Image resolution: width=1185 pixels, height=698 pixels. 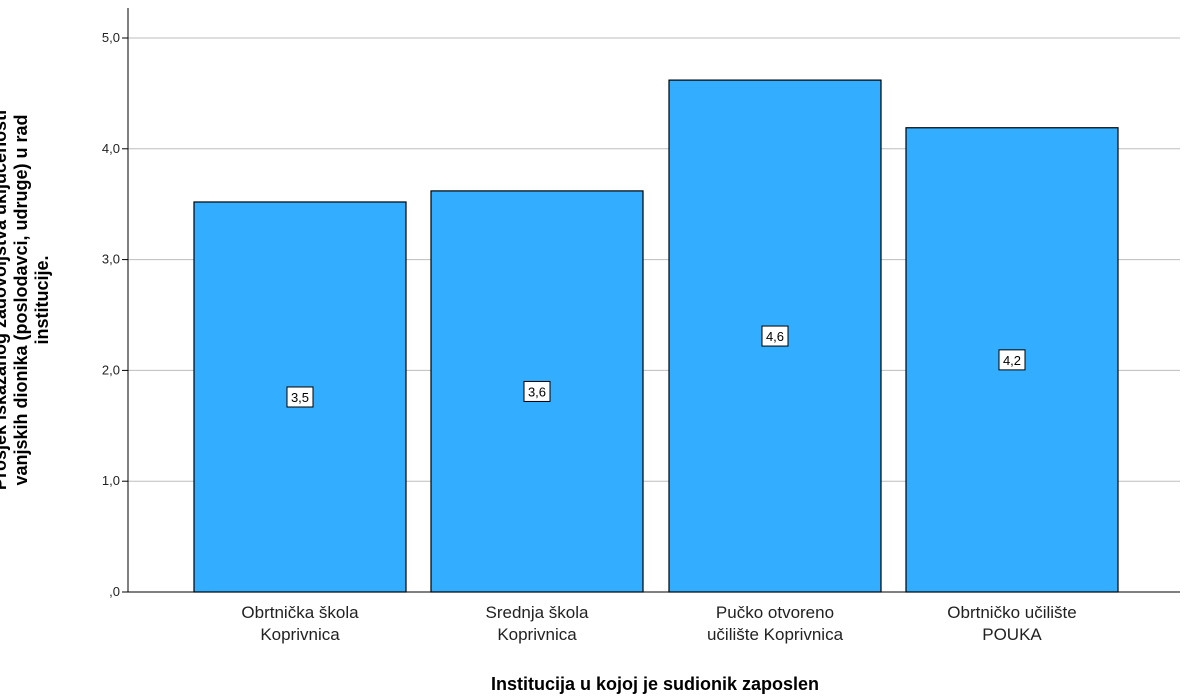 I want to click on x-tick-label: Obrtničko učilište, so click(x=1011, y=612).